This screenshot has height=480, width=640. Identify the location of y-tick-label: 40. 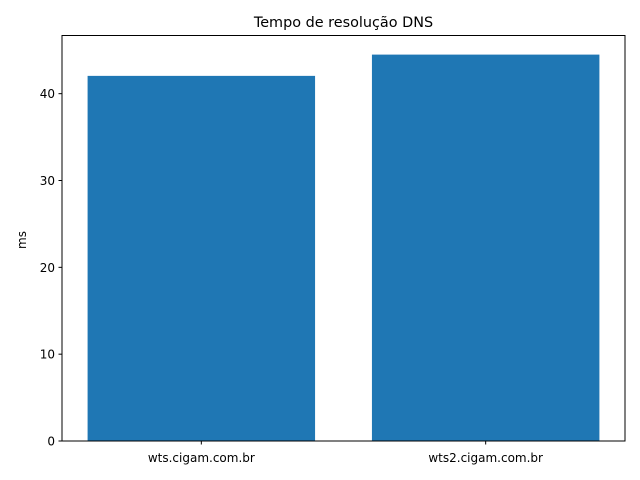
(47, 94).